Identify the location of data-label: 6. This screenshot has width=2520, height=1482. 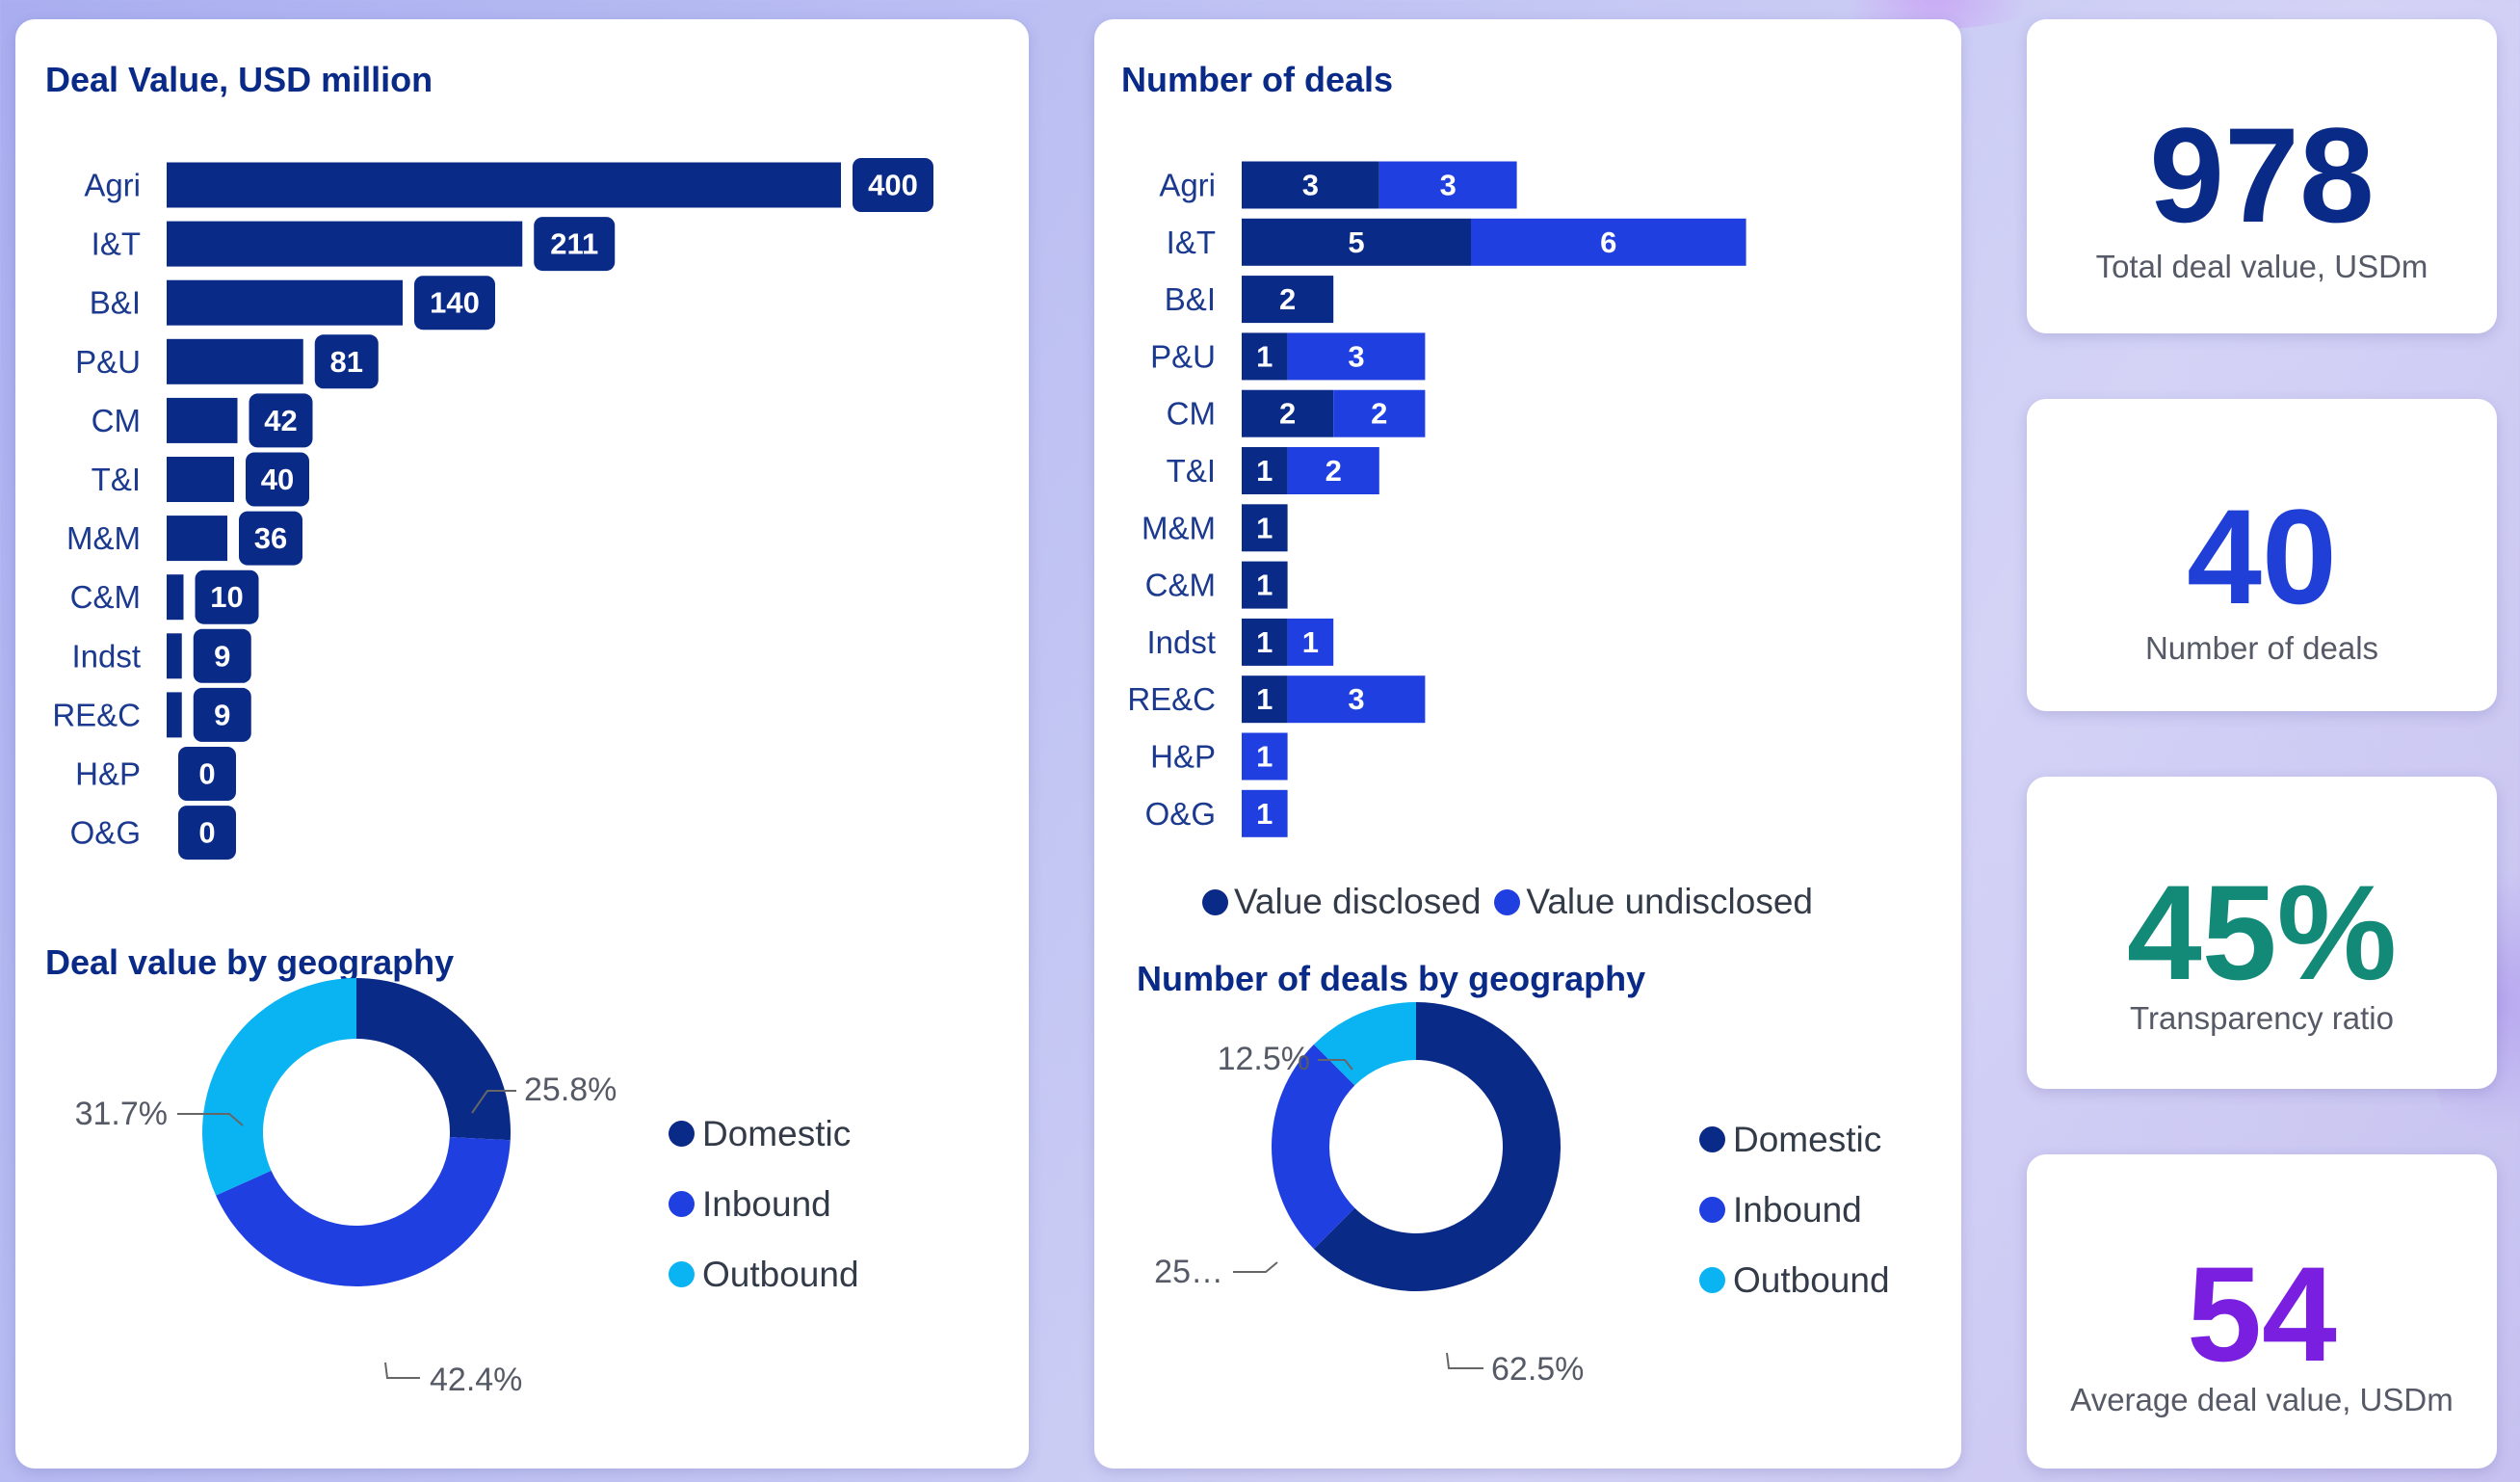
(1608, 242).